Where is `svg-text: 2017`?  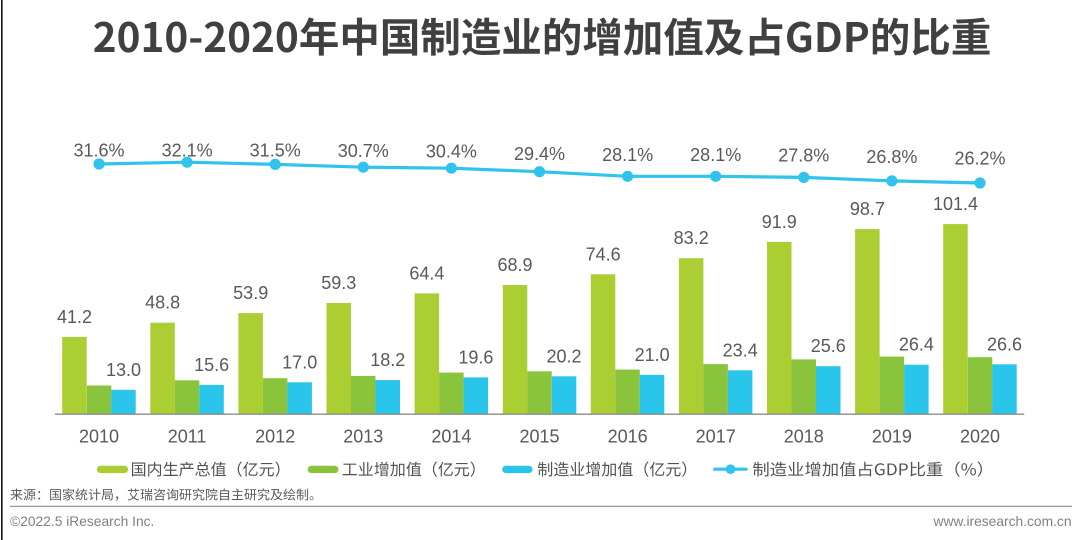
svg-text: 2017 is located at coordinates (716, 437).